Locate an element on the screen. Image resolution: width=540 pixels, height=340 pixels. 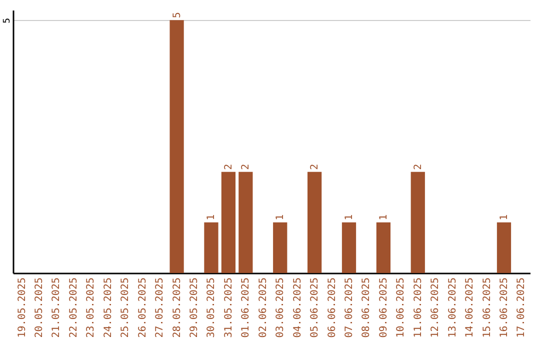
x-tick-label: 15.06.2025 is located at coordinates (487, 308).